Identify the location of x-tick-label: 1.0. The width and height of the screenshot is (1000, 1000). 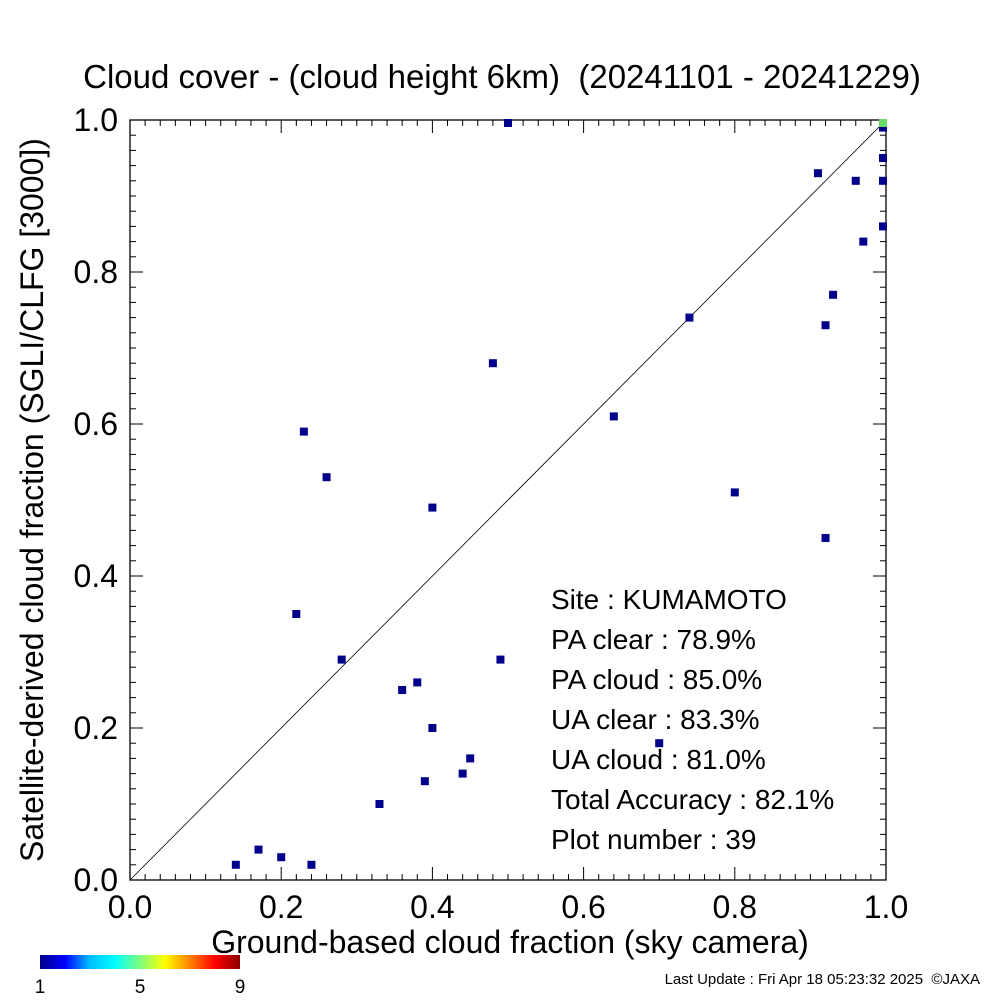
(886, 907).